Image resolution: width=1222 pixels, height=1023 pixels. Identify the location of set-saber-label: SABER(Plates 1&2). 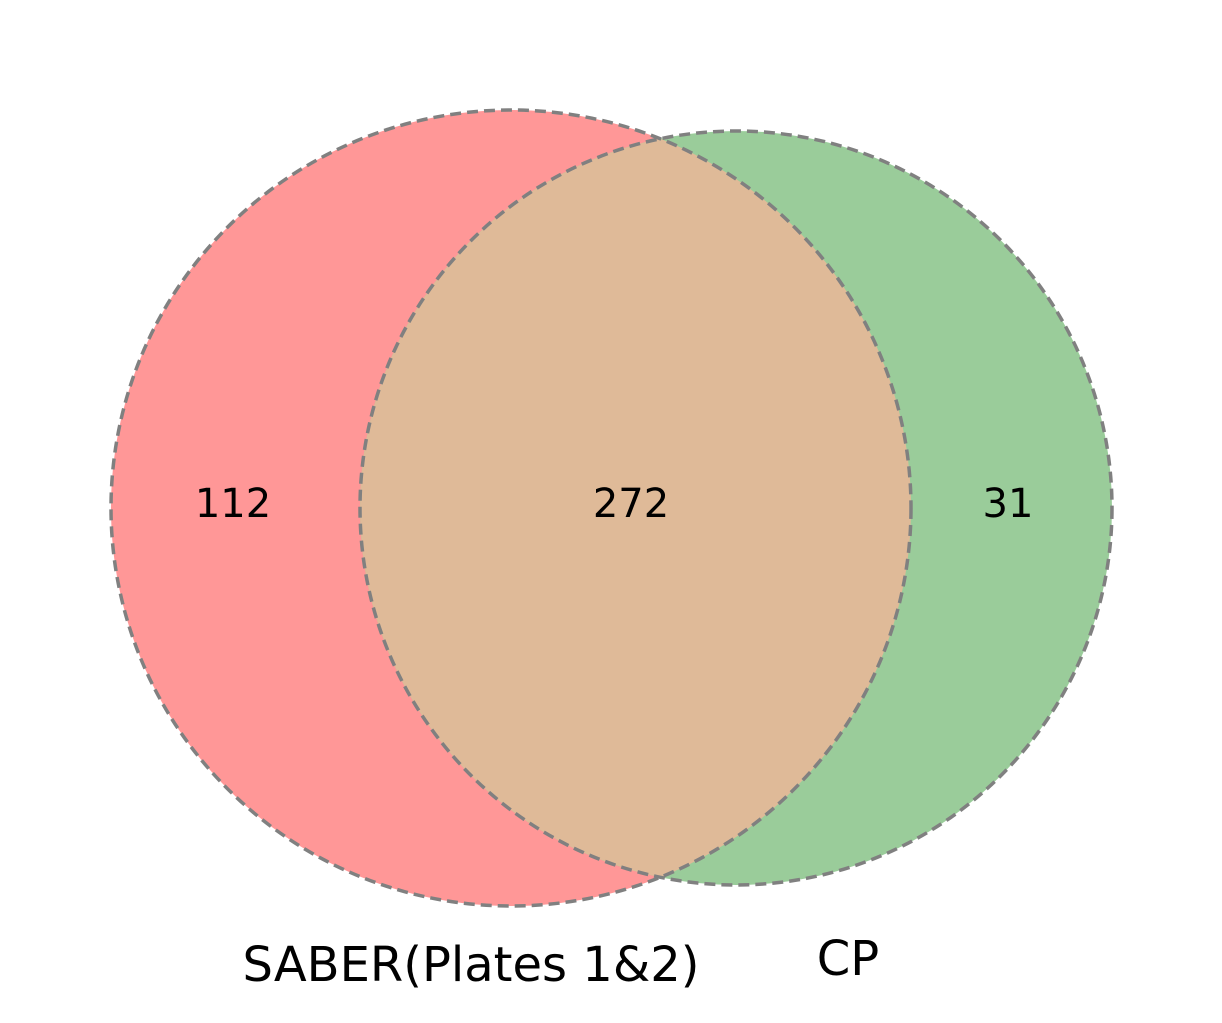
(470, 965).